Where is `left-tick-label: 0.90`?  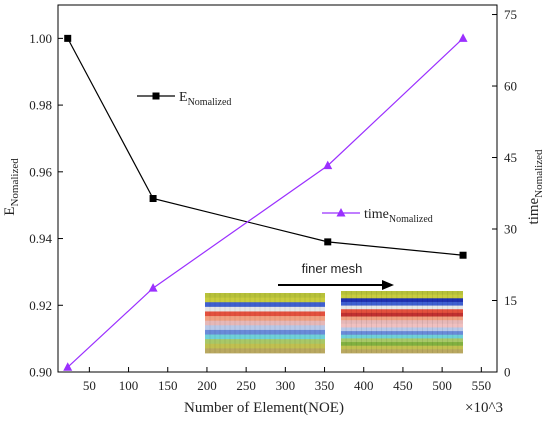
left-tick-label: 0.90 is located at coordinates (40, 372).